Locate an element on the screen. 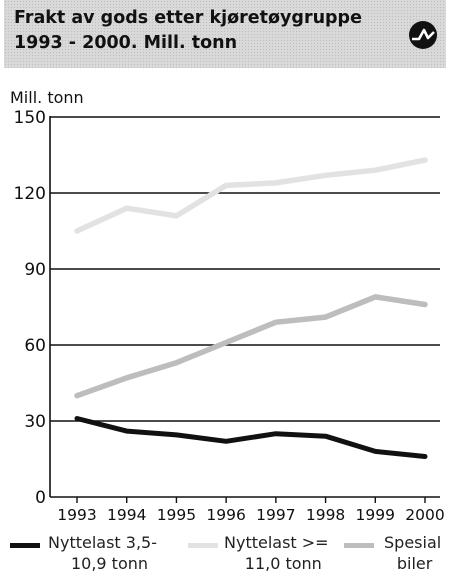  legend-label: Nyttelast 3,5- 10,9 tonn is located at coordinates (102, 553).